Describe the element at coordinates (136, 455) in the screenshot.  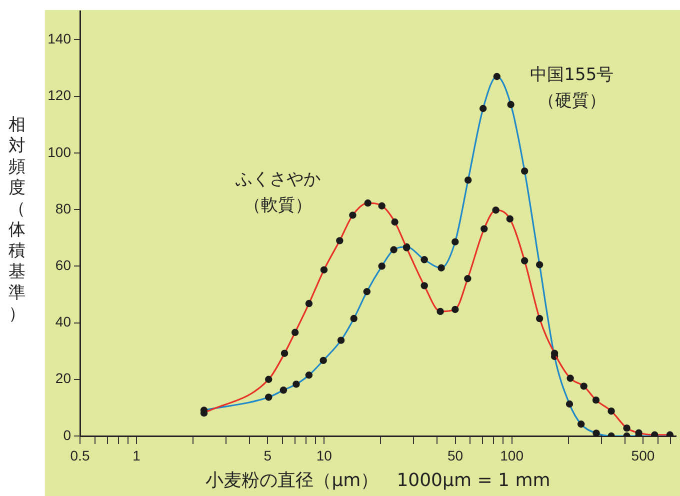
I see `x-tick-label: 1` at that location.